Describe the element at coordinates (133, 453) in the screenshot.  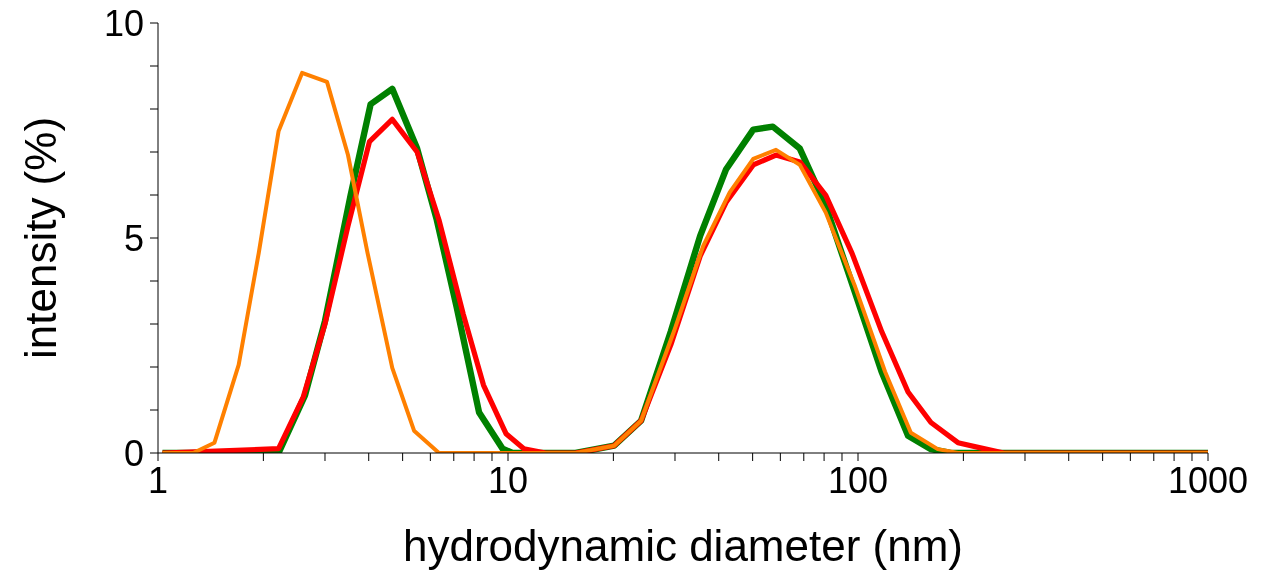
I see `y-tick-label: 0` at that location.